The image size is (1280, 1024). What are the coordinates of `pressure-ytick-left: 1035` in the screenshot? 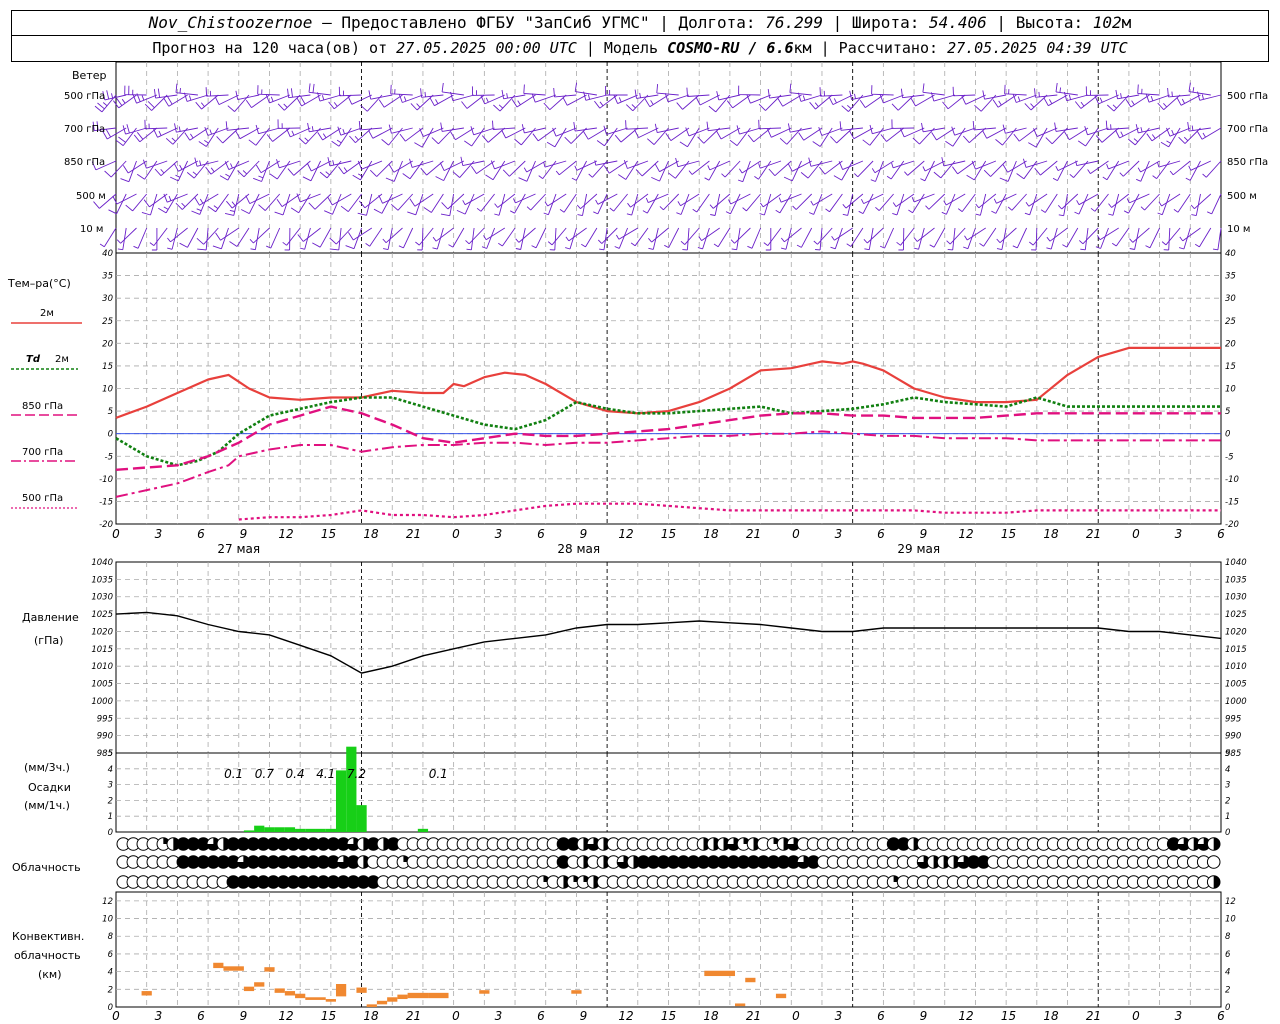 It's located at (102, 580).